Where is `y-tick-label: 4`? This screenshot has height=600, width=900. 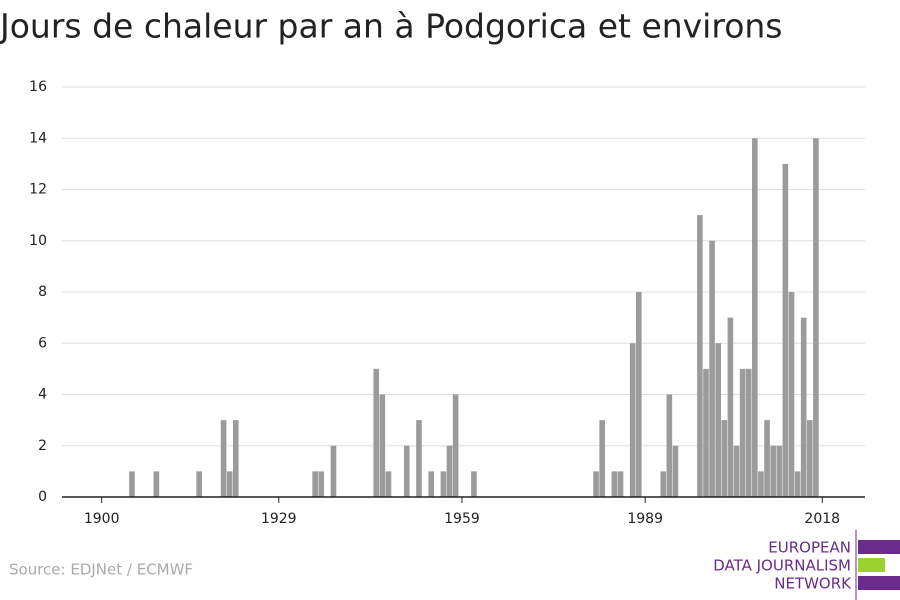 y-tick-label: 4 is located at coordinates (42, 395).